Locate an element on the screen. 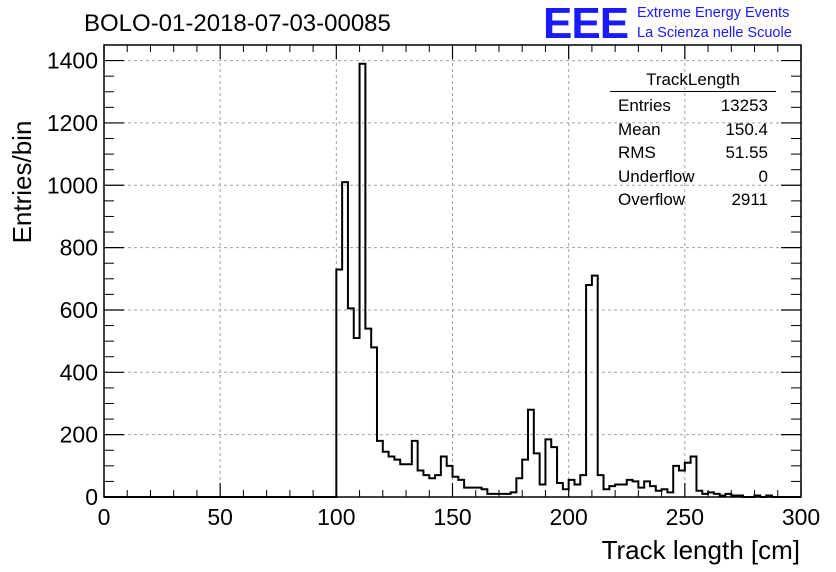 This screenshot has height=572, width=836. x-tick-labels: 0 50 100 150 200 250 300 is located at coordinates (459, 517).